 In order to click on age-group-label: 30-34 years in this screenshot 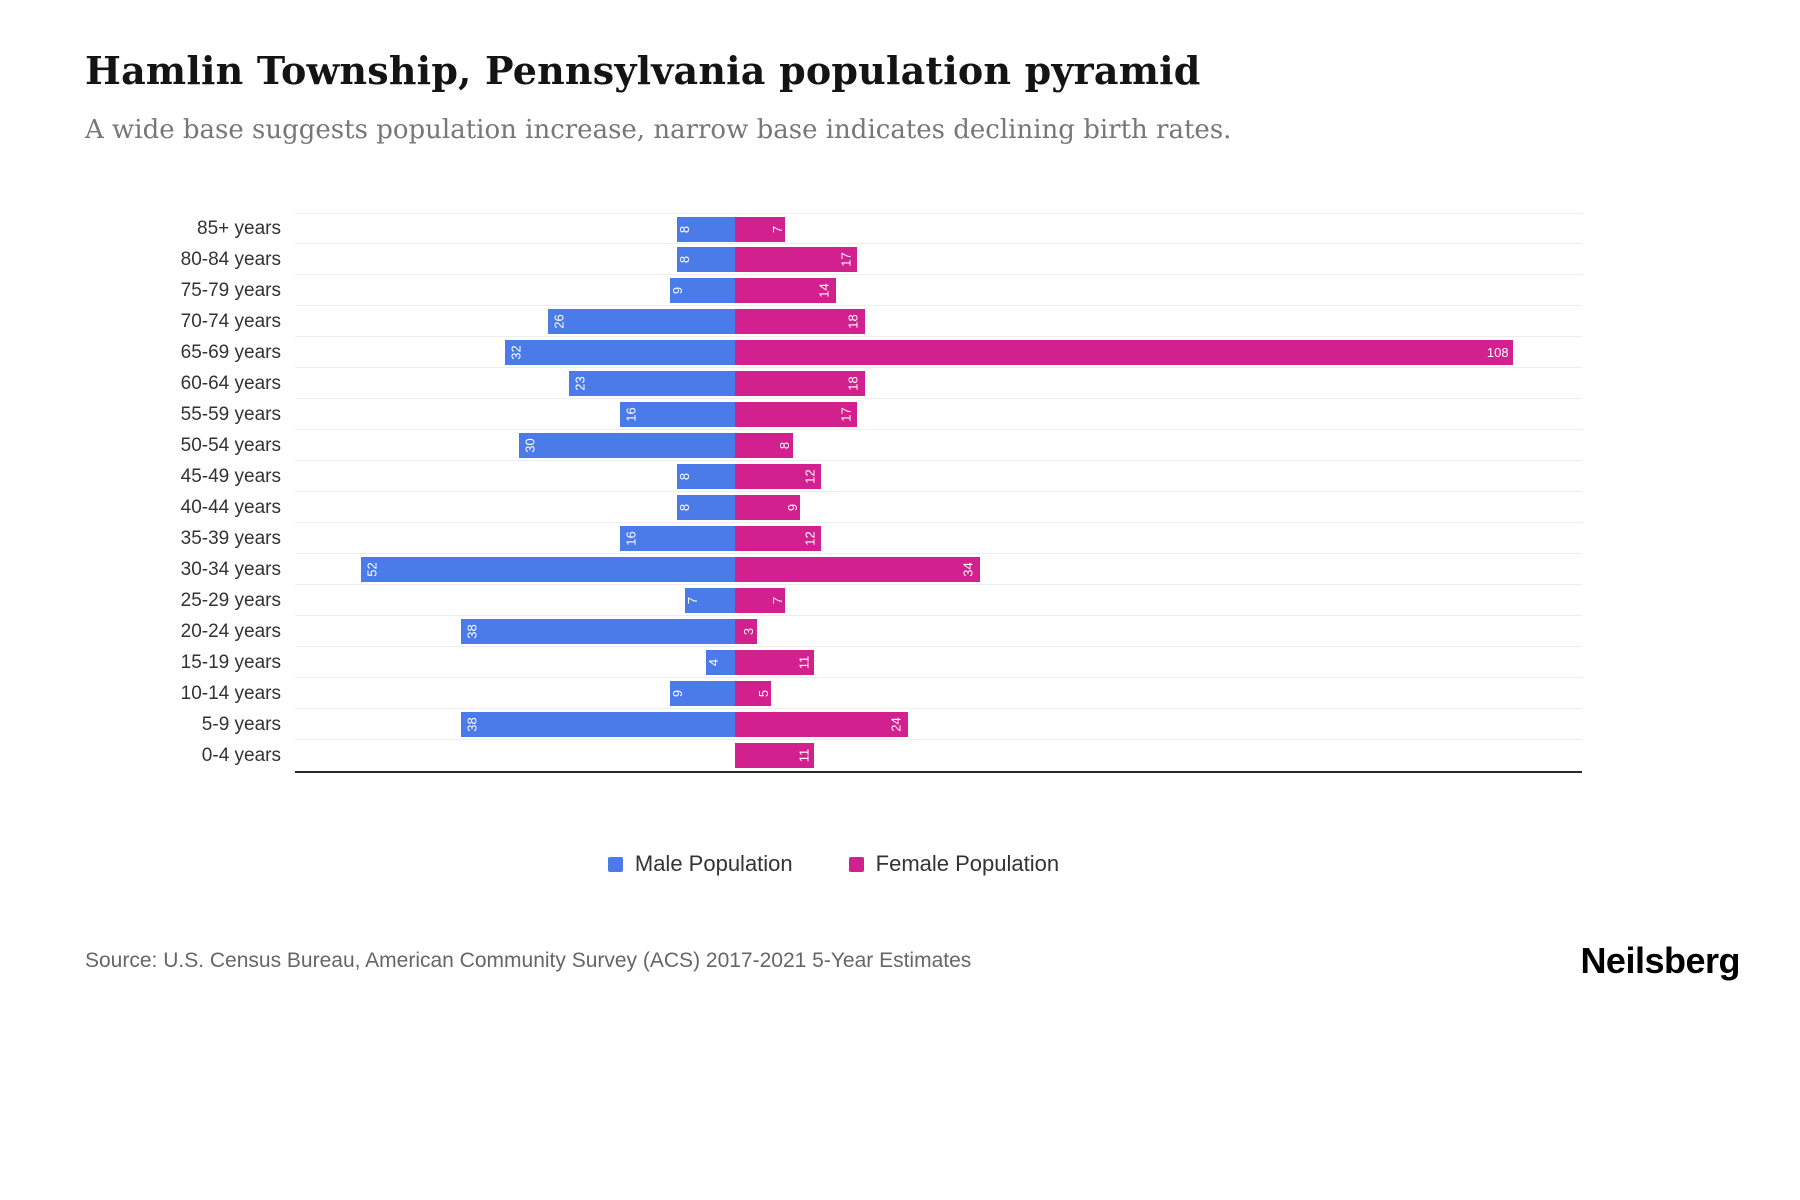, I will do `click(230, 569)`.